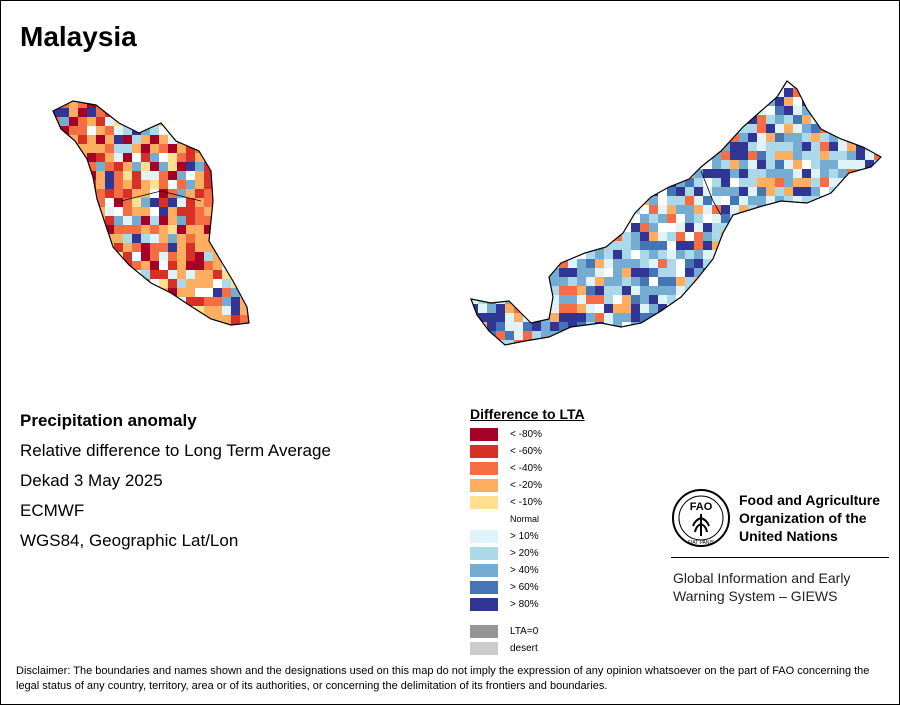  I want to click on fao-emblem-text: FAO, so click(701, 507).